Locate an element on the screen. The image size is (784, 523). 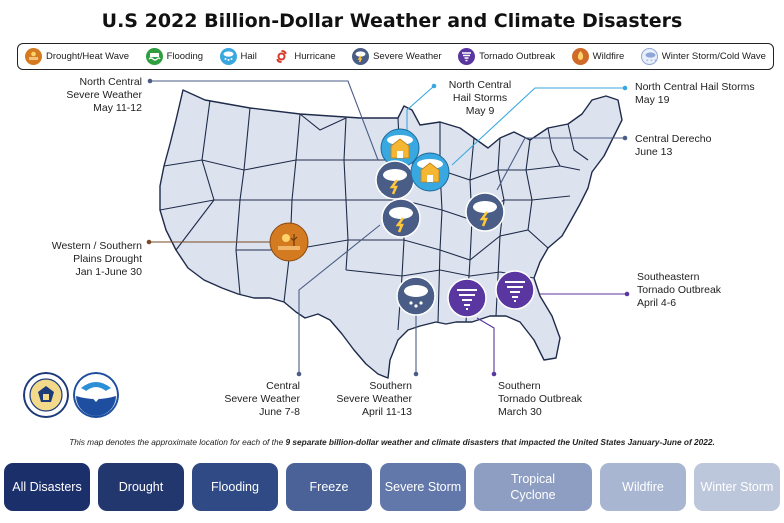
filter-wildfire: Wildfire is located at coordinates (643, 487).